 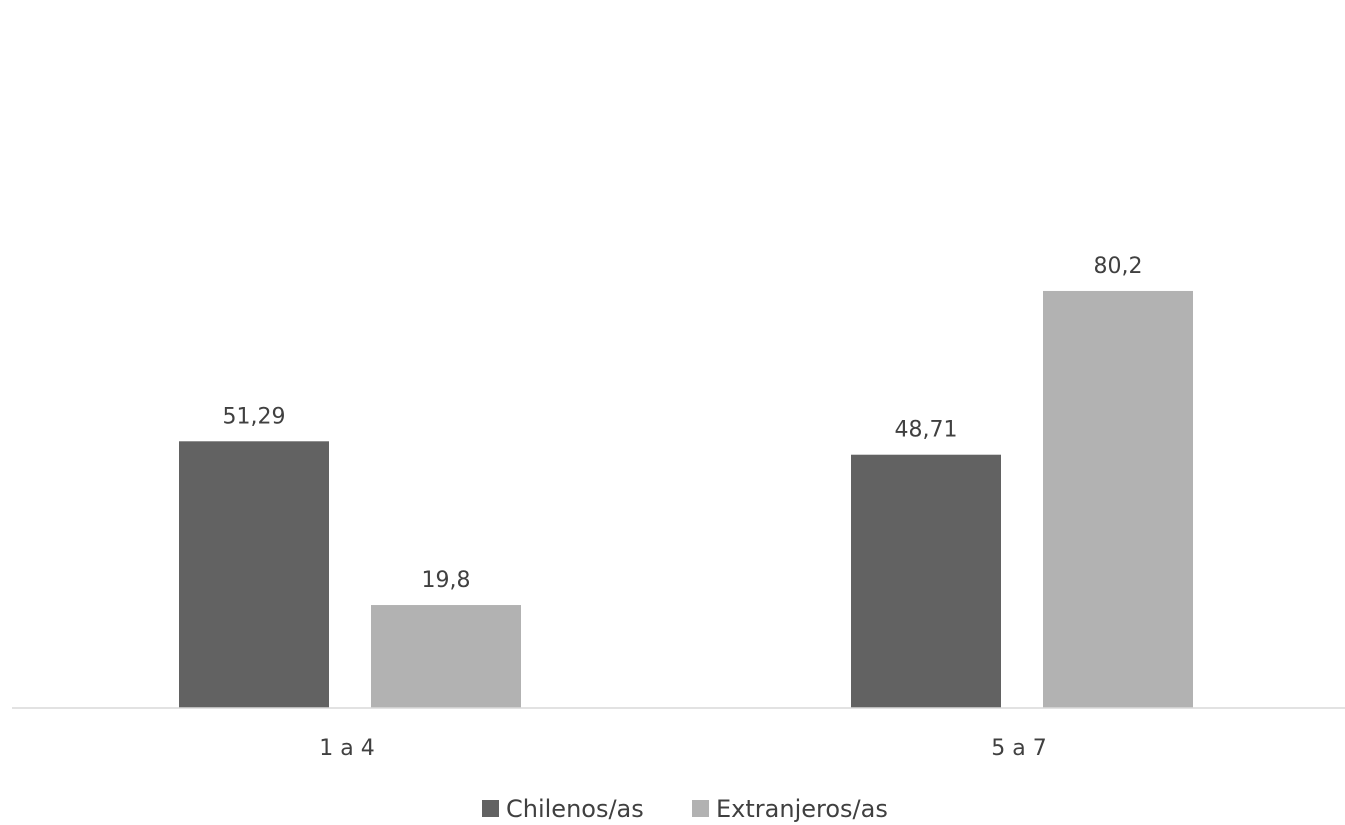 I want to click on data-label-extranjeros-1: 19,8, so click(x=446, y=580).